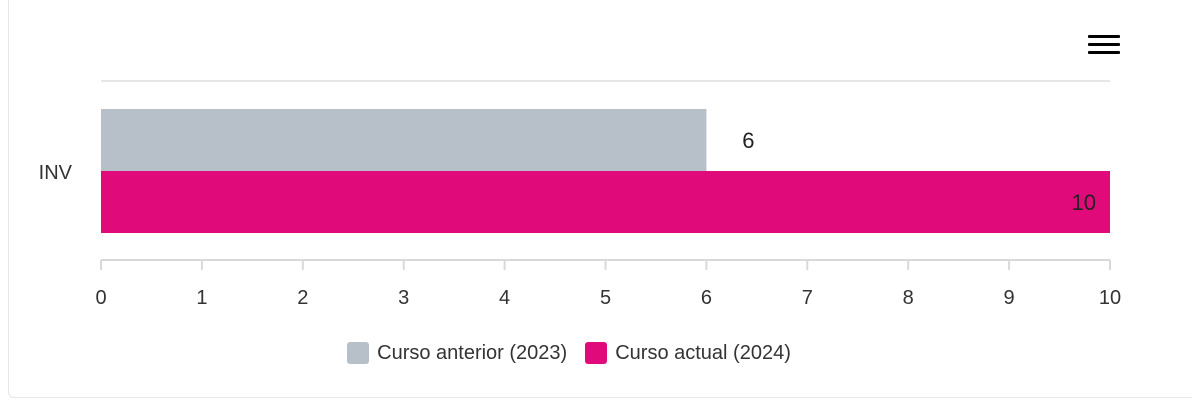  I want to click on y-category-label: INV, so click(56, 173).